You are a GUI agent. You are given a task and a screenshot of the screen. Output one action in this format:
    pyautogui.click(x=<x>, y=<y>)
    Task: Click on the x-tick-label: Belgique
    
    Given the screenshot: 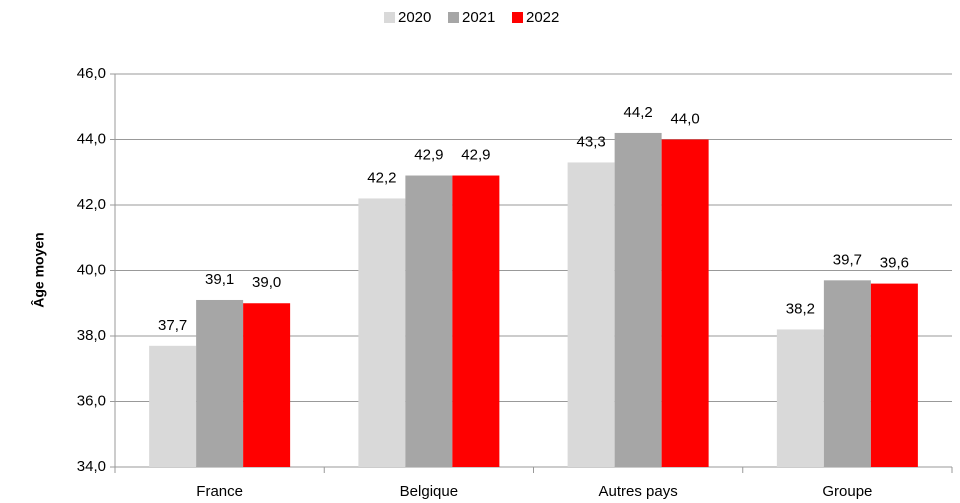 What is the action you would take?
    pyautogui.click(x=429, y=491)
    